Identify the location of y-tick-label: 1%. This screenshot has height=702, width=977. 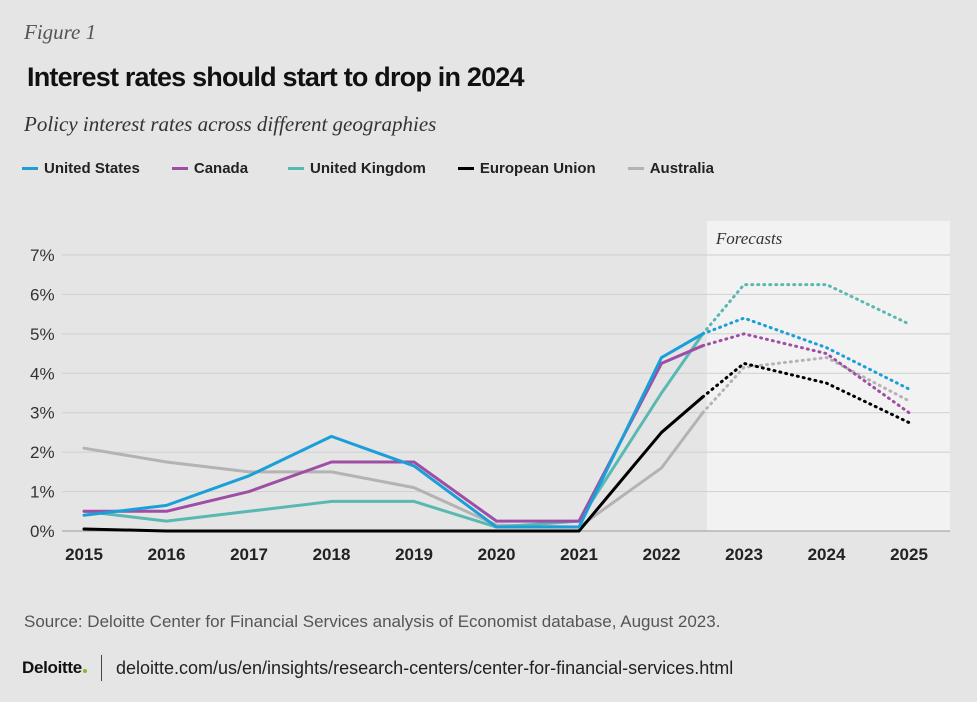
(42, 492).